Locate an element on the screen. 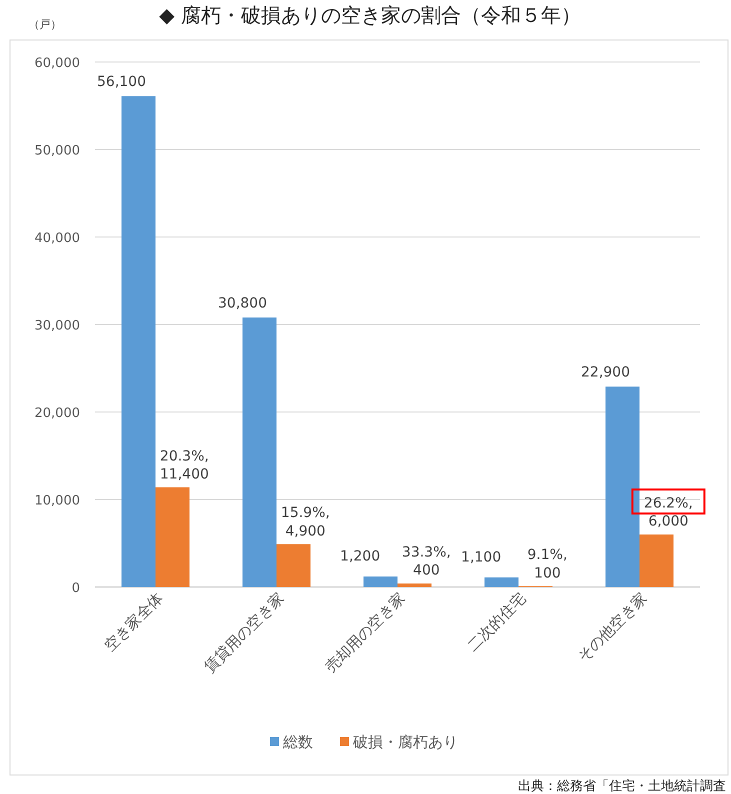 Image resolution: width=731 pixels, height=794 pixels. x-tick-label: その他空き家 is located at coordinates (612, 627).